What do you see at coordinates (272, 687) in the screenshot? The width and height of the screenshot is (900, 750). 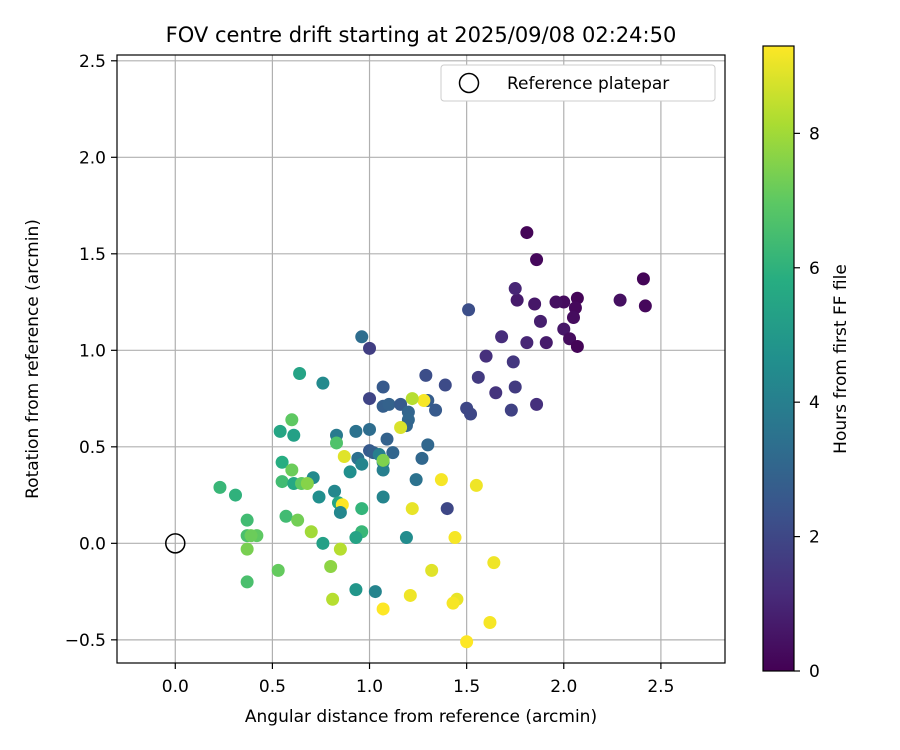 I see `x-tick-label: 0.5` at bounding box center [272, 687].